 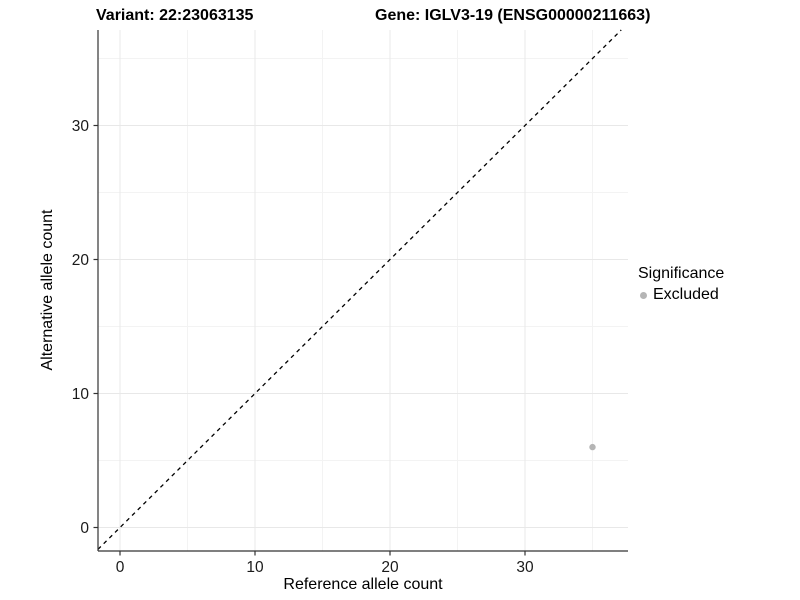 What do you see at coordinates (363, 584) in the screenshot?
I see `x-axis-title: Reference allele count` at bounding box center [363, 584].